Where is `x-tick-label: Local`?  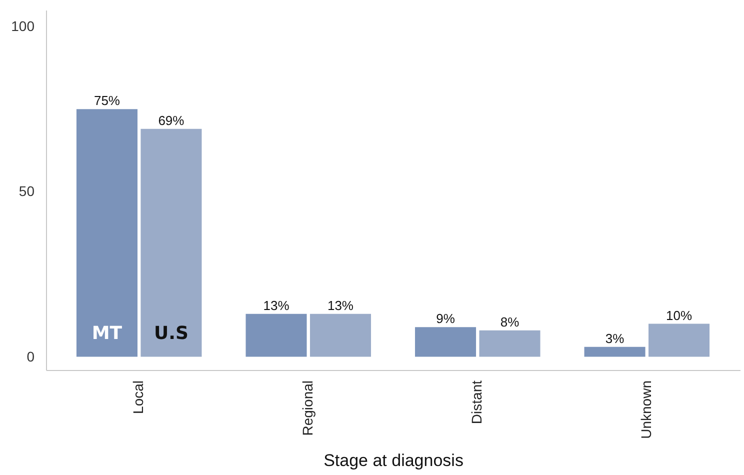 x-tick-label: Local is located at coordinates (138, 397).